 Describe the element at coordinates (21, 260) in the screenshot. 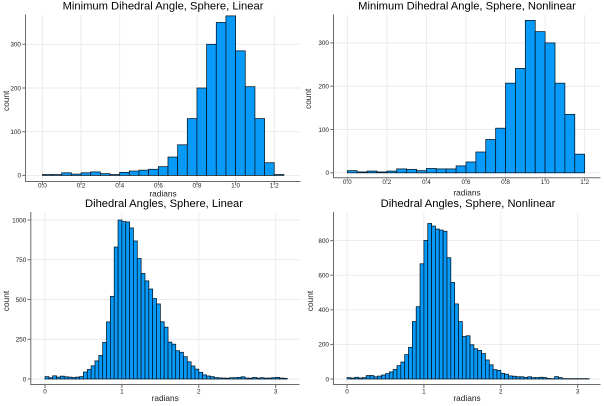

I see `svg-text: 750` at that location.